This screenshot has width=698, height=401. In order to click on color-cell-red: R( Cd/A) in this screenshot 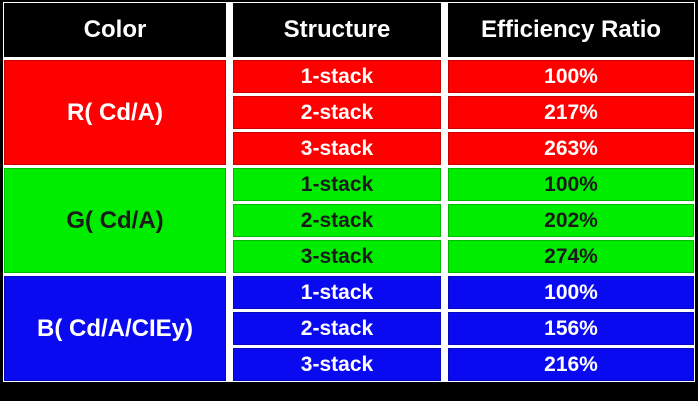, I will do `click(115, 112)`.